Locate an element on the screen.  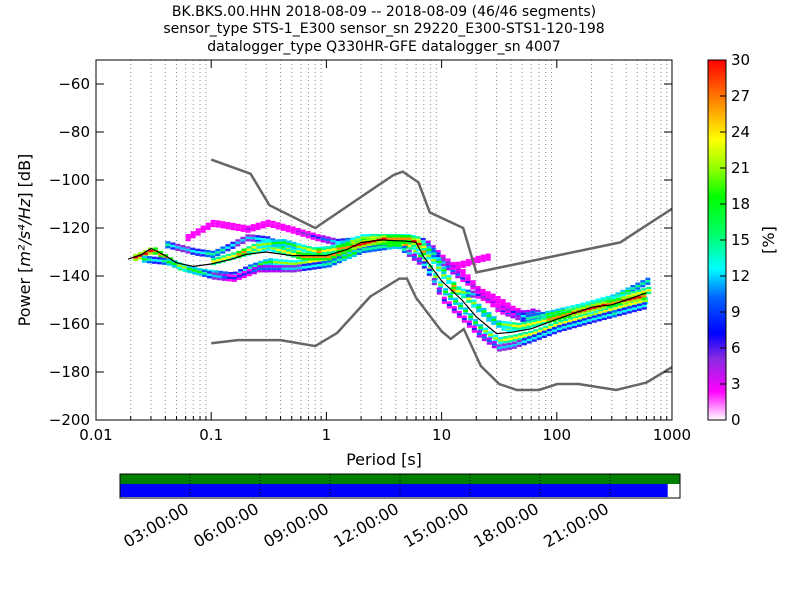
y-axis-label-units: m²/s⁴/Hz is located at coordinates (24, 232).